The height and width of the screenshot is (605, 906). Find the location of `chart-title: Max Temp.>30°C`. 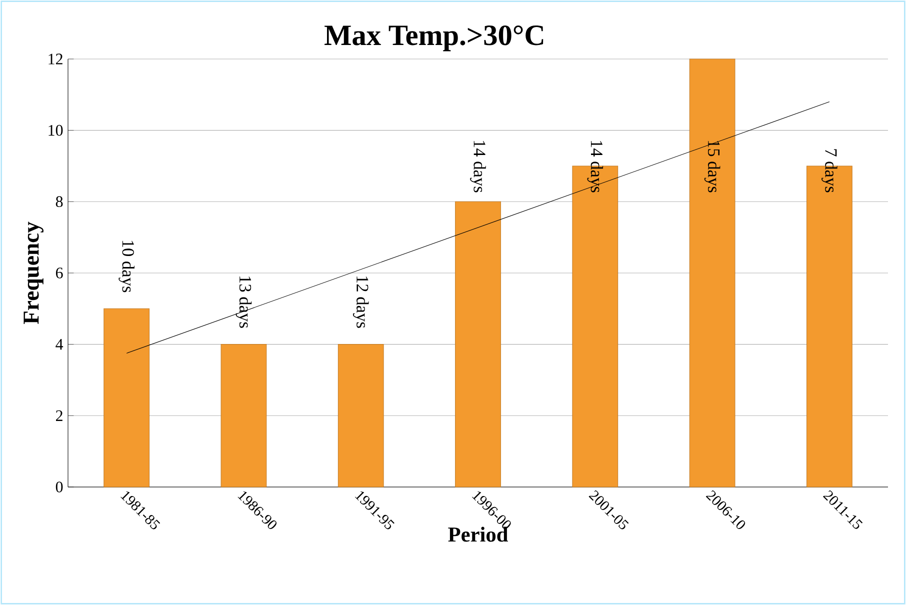

chart-title: Max Temp.>30°C is located at coordinates (434, 38).